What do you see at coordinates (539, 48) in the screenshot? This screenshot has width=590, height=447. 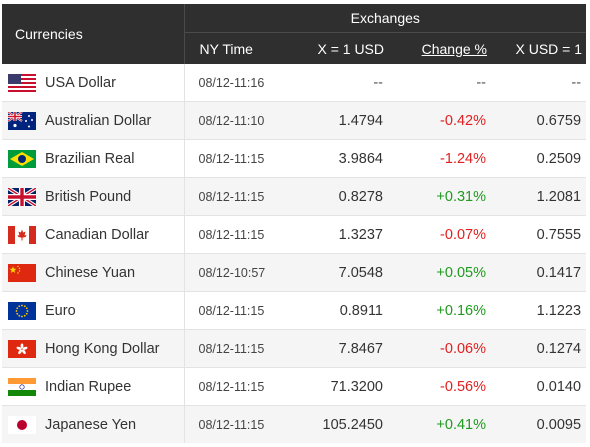 I see `x-usd-equals-header: X USD = 1` at bounding box center [539, 48].